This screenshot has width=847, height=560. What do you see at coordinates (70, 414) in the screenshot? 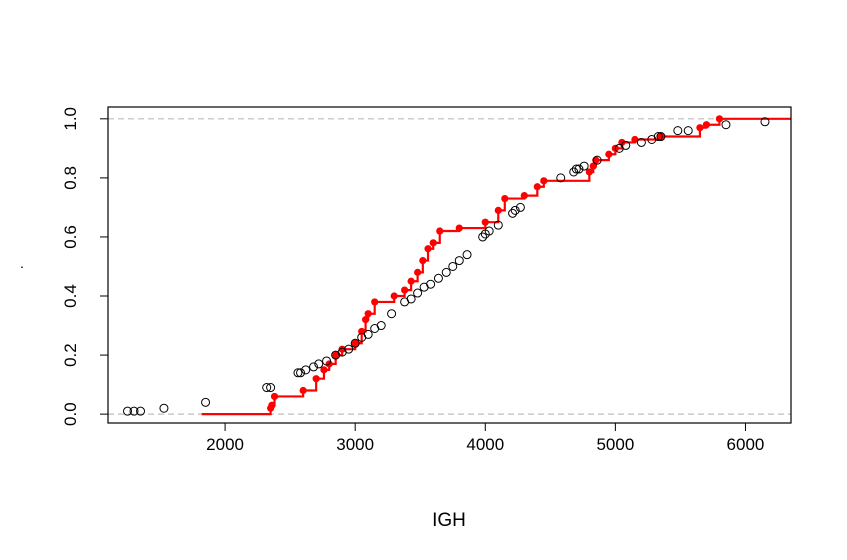
I see `y-tick-label: 0.0` at bounding box center [70, 414].